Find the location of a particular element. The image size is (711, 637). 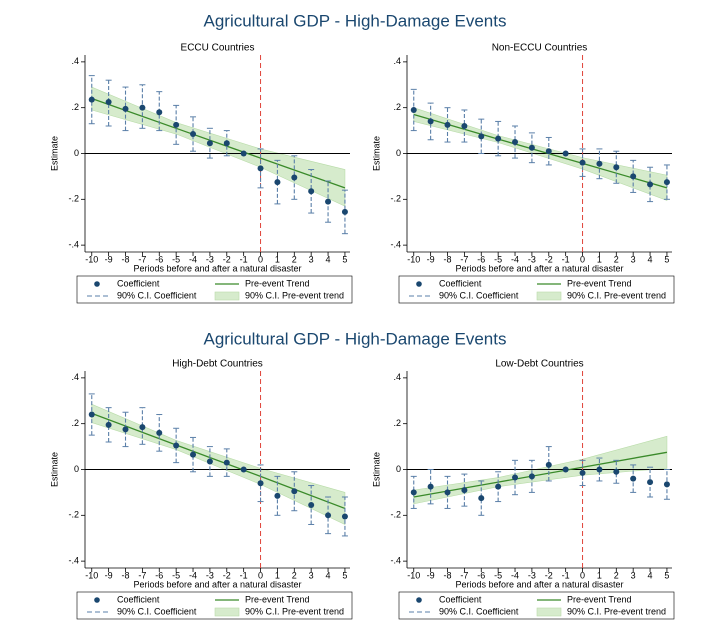

legend-marker is located at coordinates (419, 600).